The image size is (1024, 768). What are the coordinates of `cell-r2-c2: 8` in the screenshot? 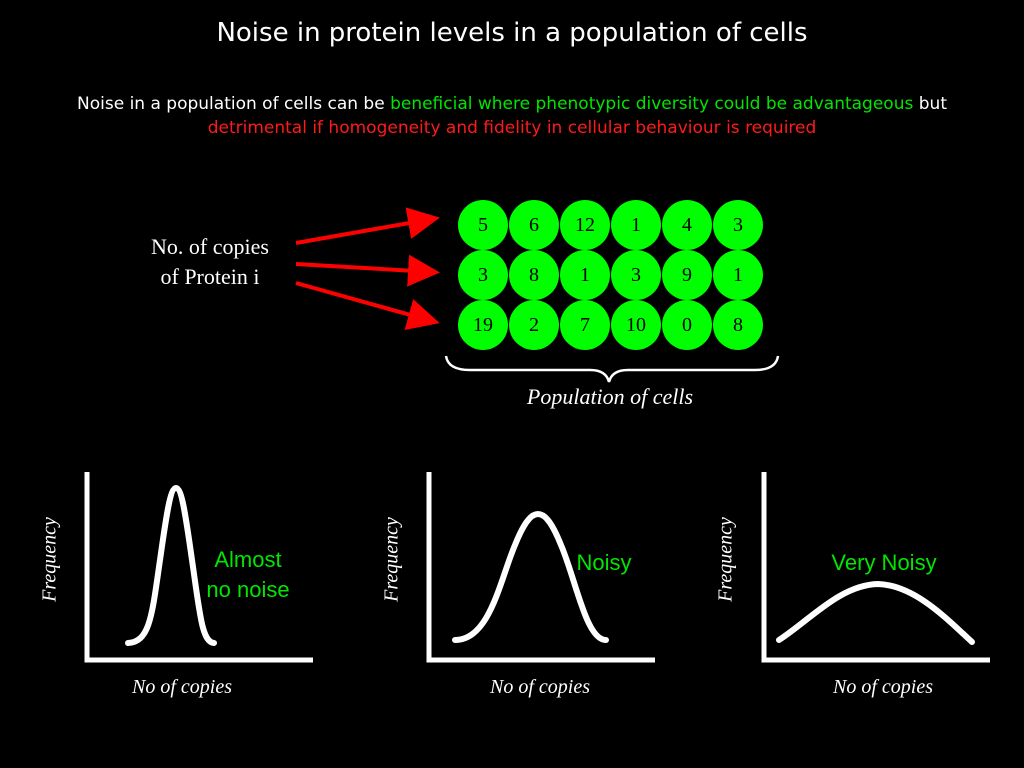 It's located at (534, 275).